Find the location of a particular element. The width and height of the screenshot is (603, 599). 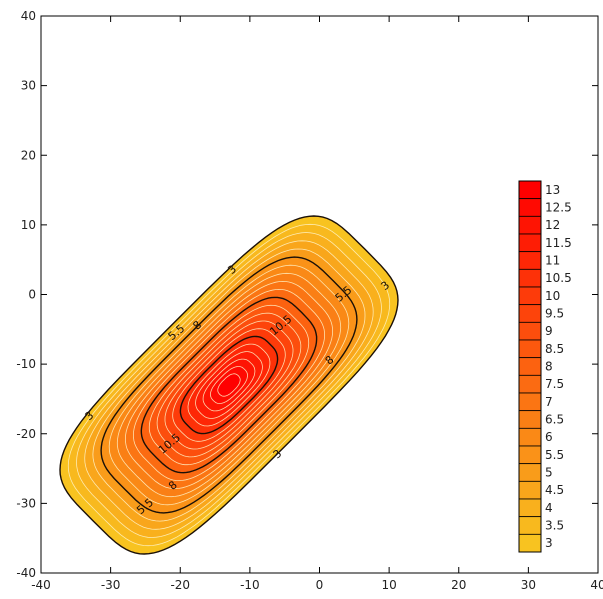

colorbar-label: 8 is located at coordinates (549, 367).